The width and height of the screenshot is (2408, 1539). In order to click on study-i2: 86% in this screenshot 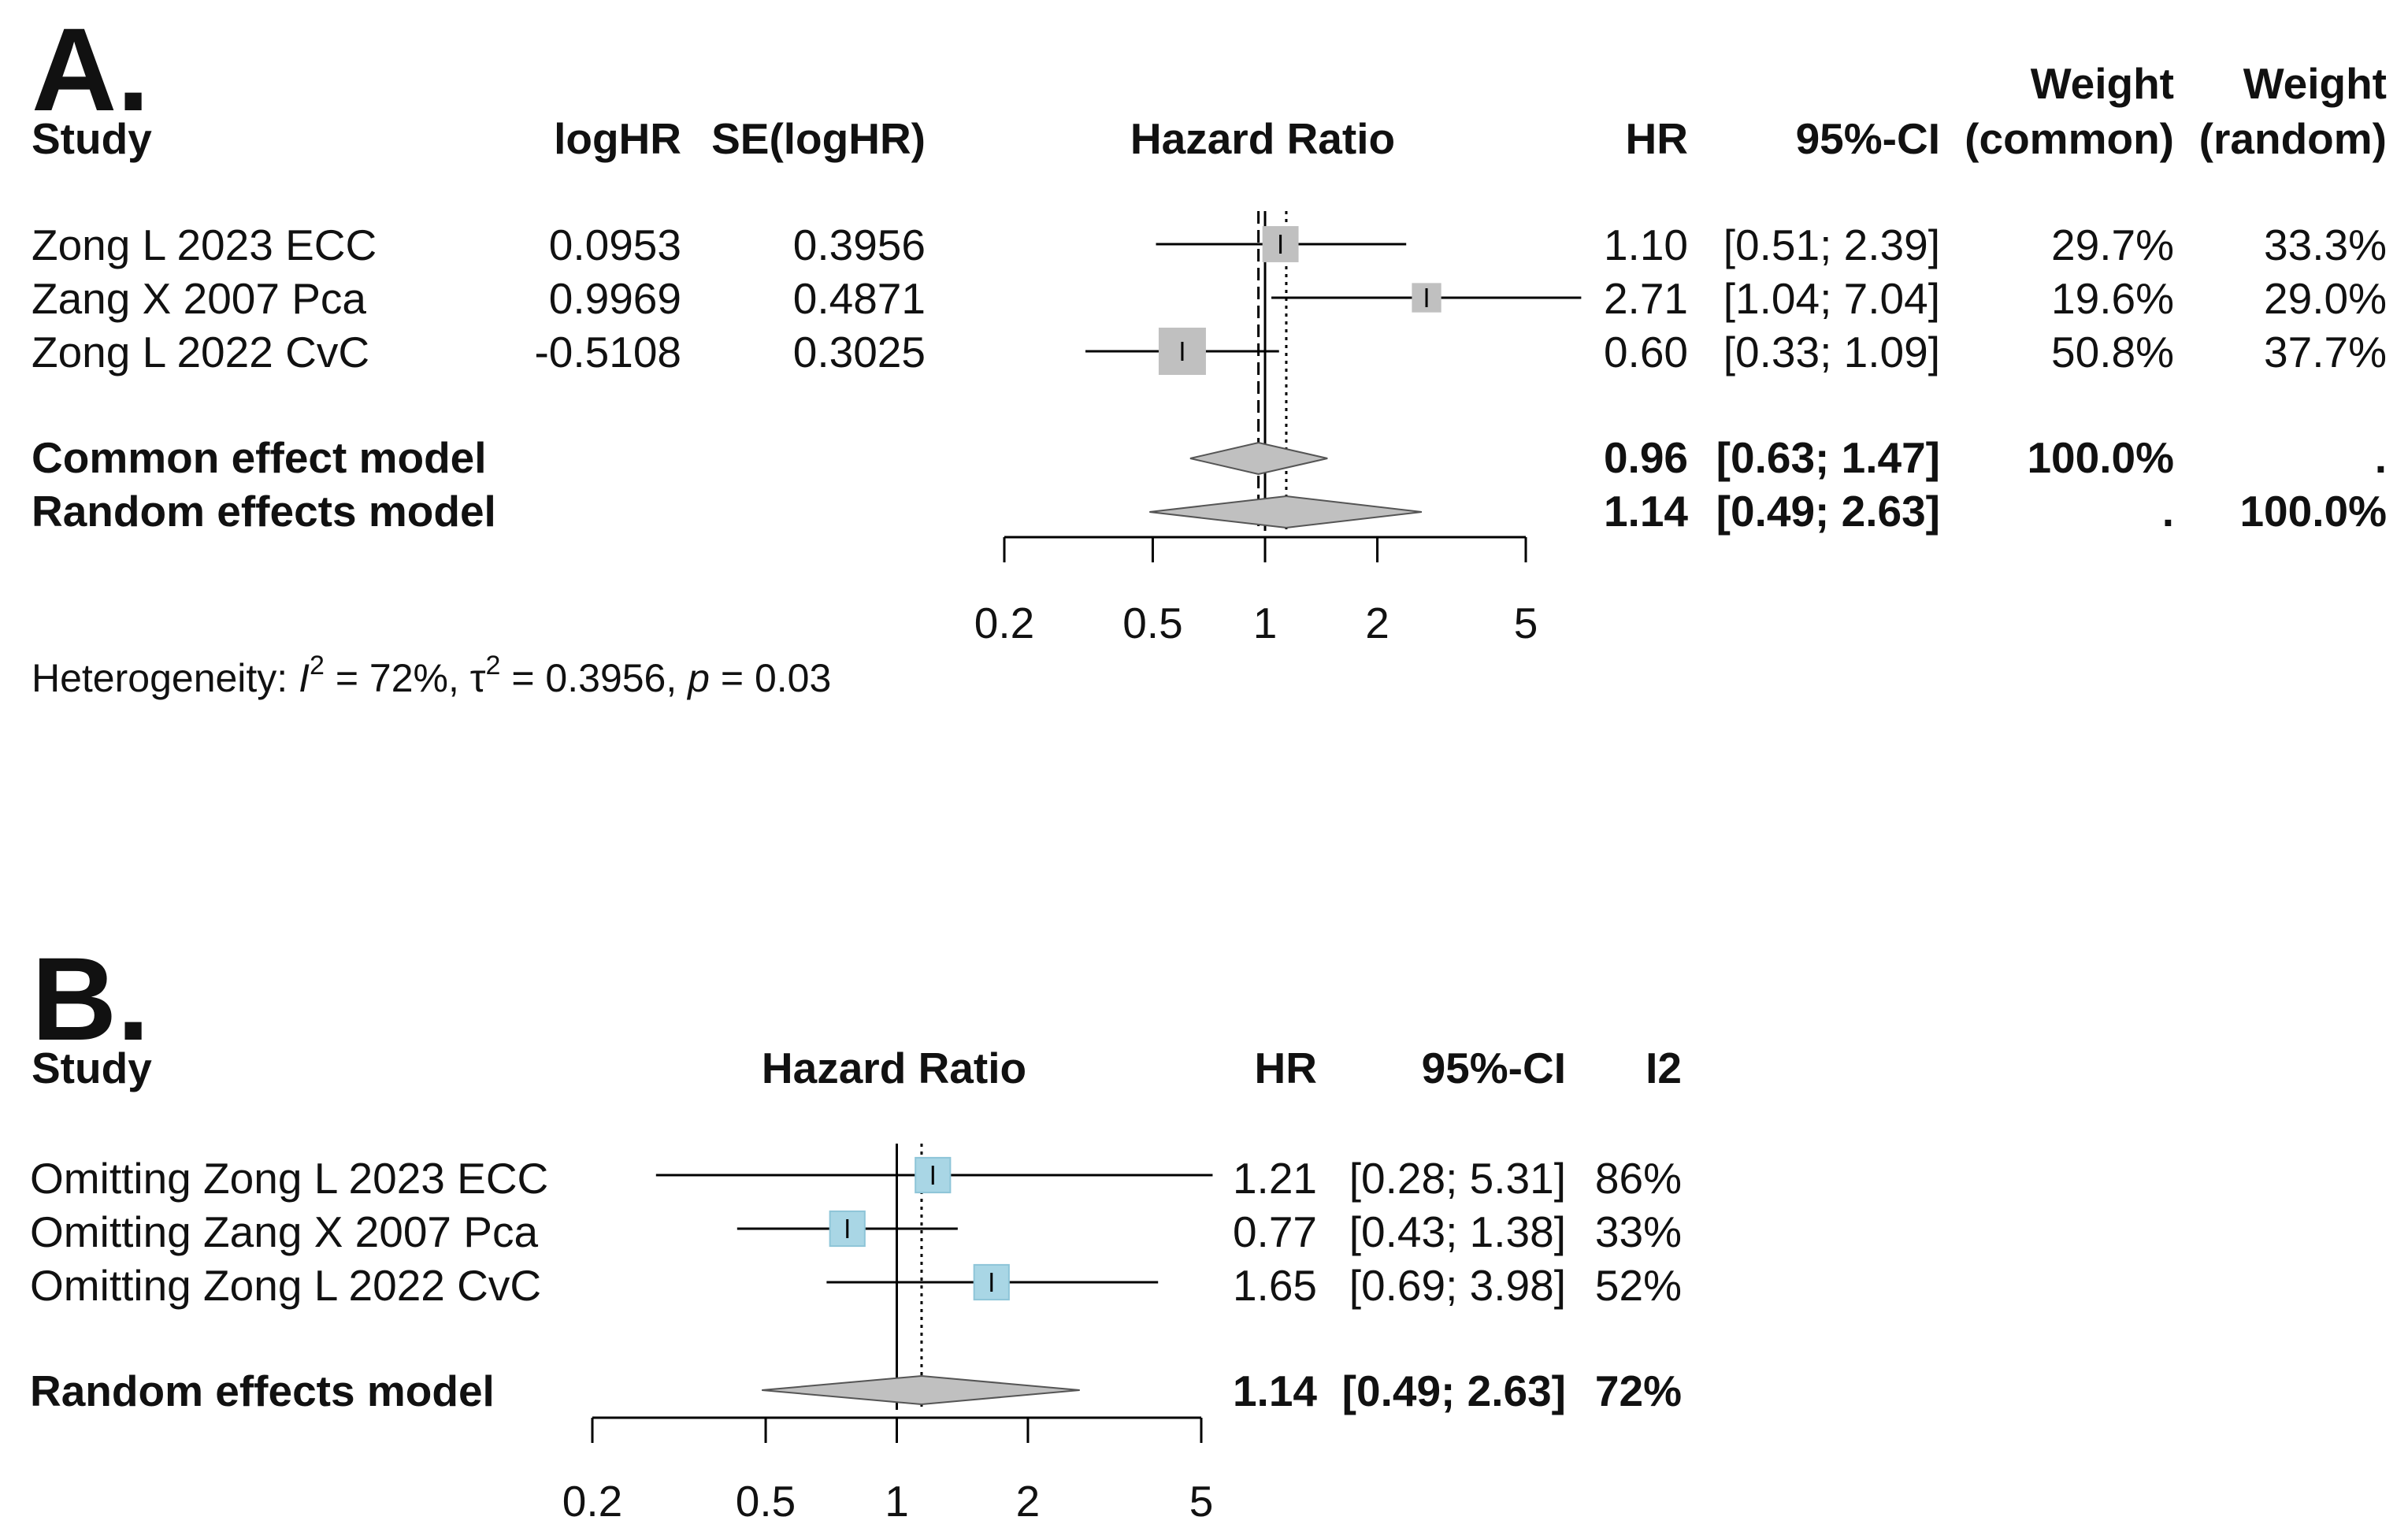, I will do `click(1639, 1178)`.